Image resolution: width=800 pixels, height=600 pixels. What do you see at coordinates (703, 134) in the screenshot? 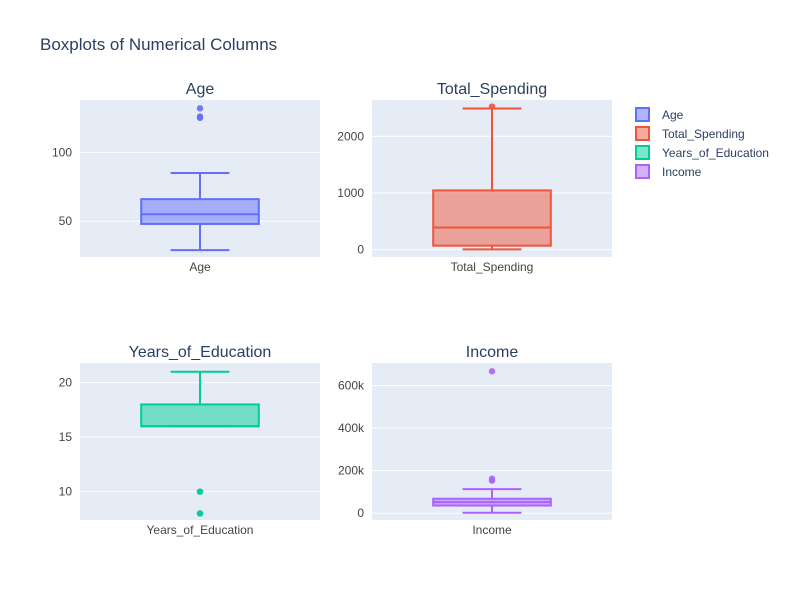
I see `legend-label: Total_Spending` at bounding box center [703, 134].